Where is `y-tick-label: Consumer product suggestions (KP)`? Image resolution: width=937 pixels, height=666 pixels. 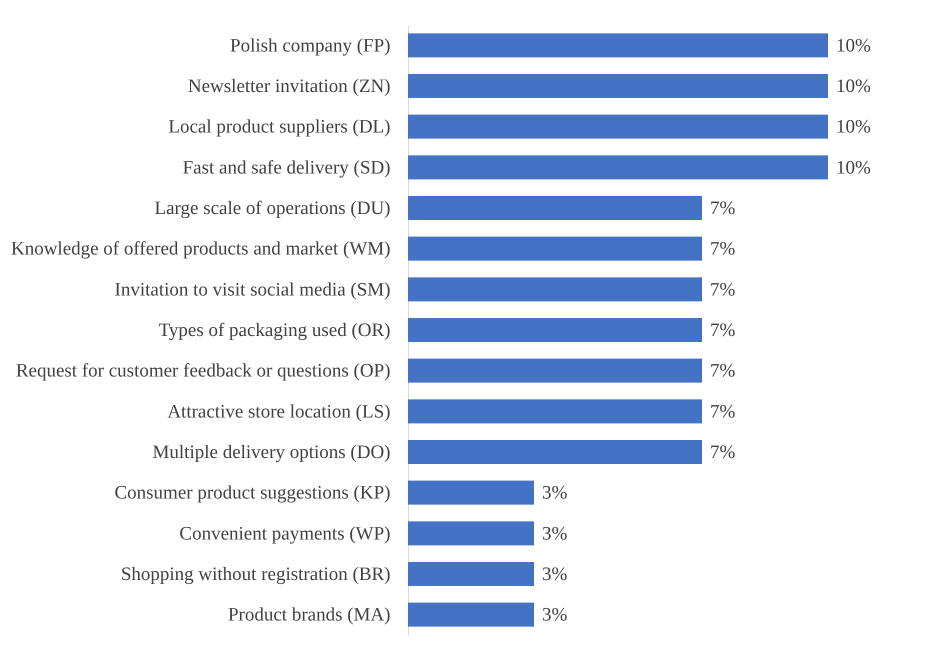
y-tick-label: Consumer product suggestions (KP) is located at coordinates (252, 493).